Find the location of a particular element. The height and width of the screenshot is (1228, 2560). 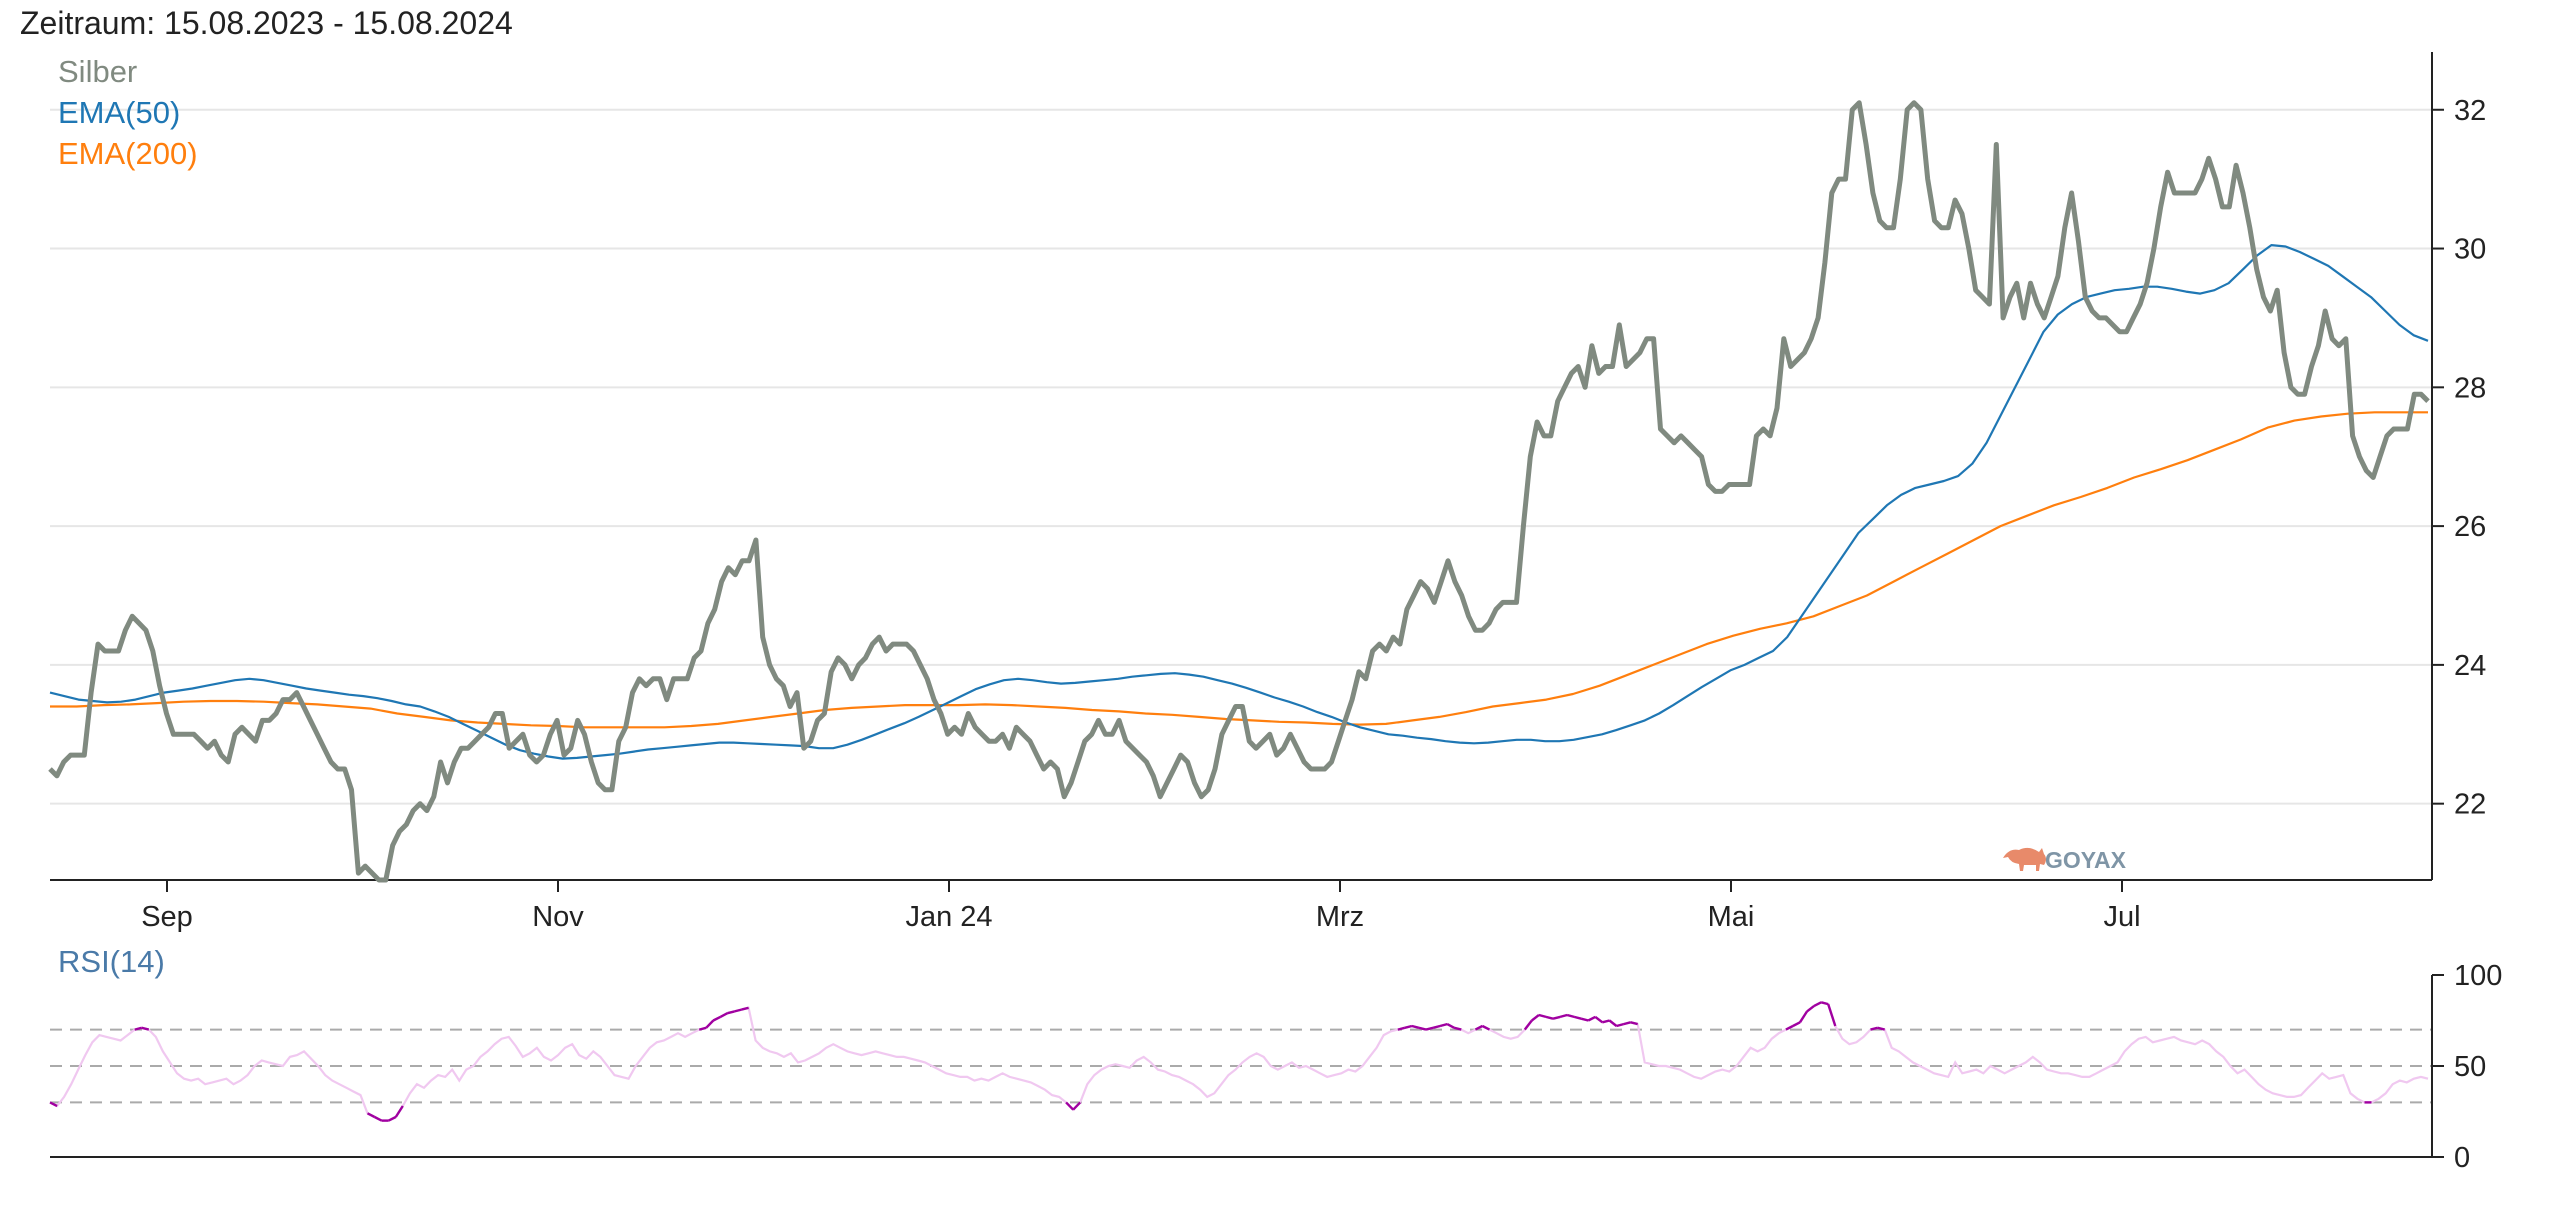

main-y-axis: 22 24 26 28 30 32 is located at coordinates (2458, 466).